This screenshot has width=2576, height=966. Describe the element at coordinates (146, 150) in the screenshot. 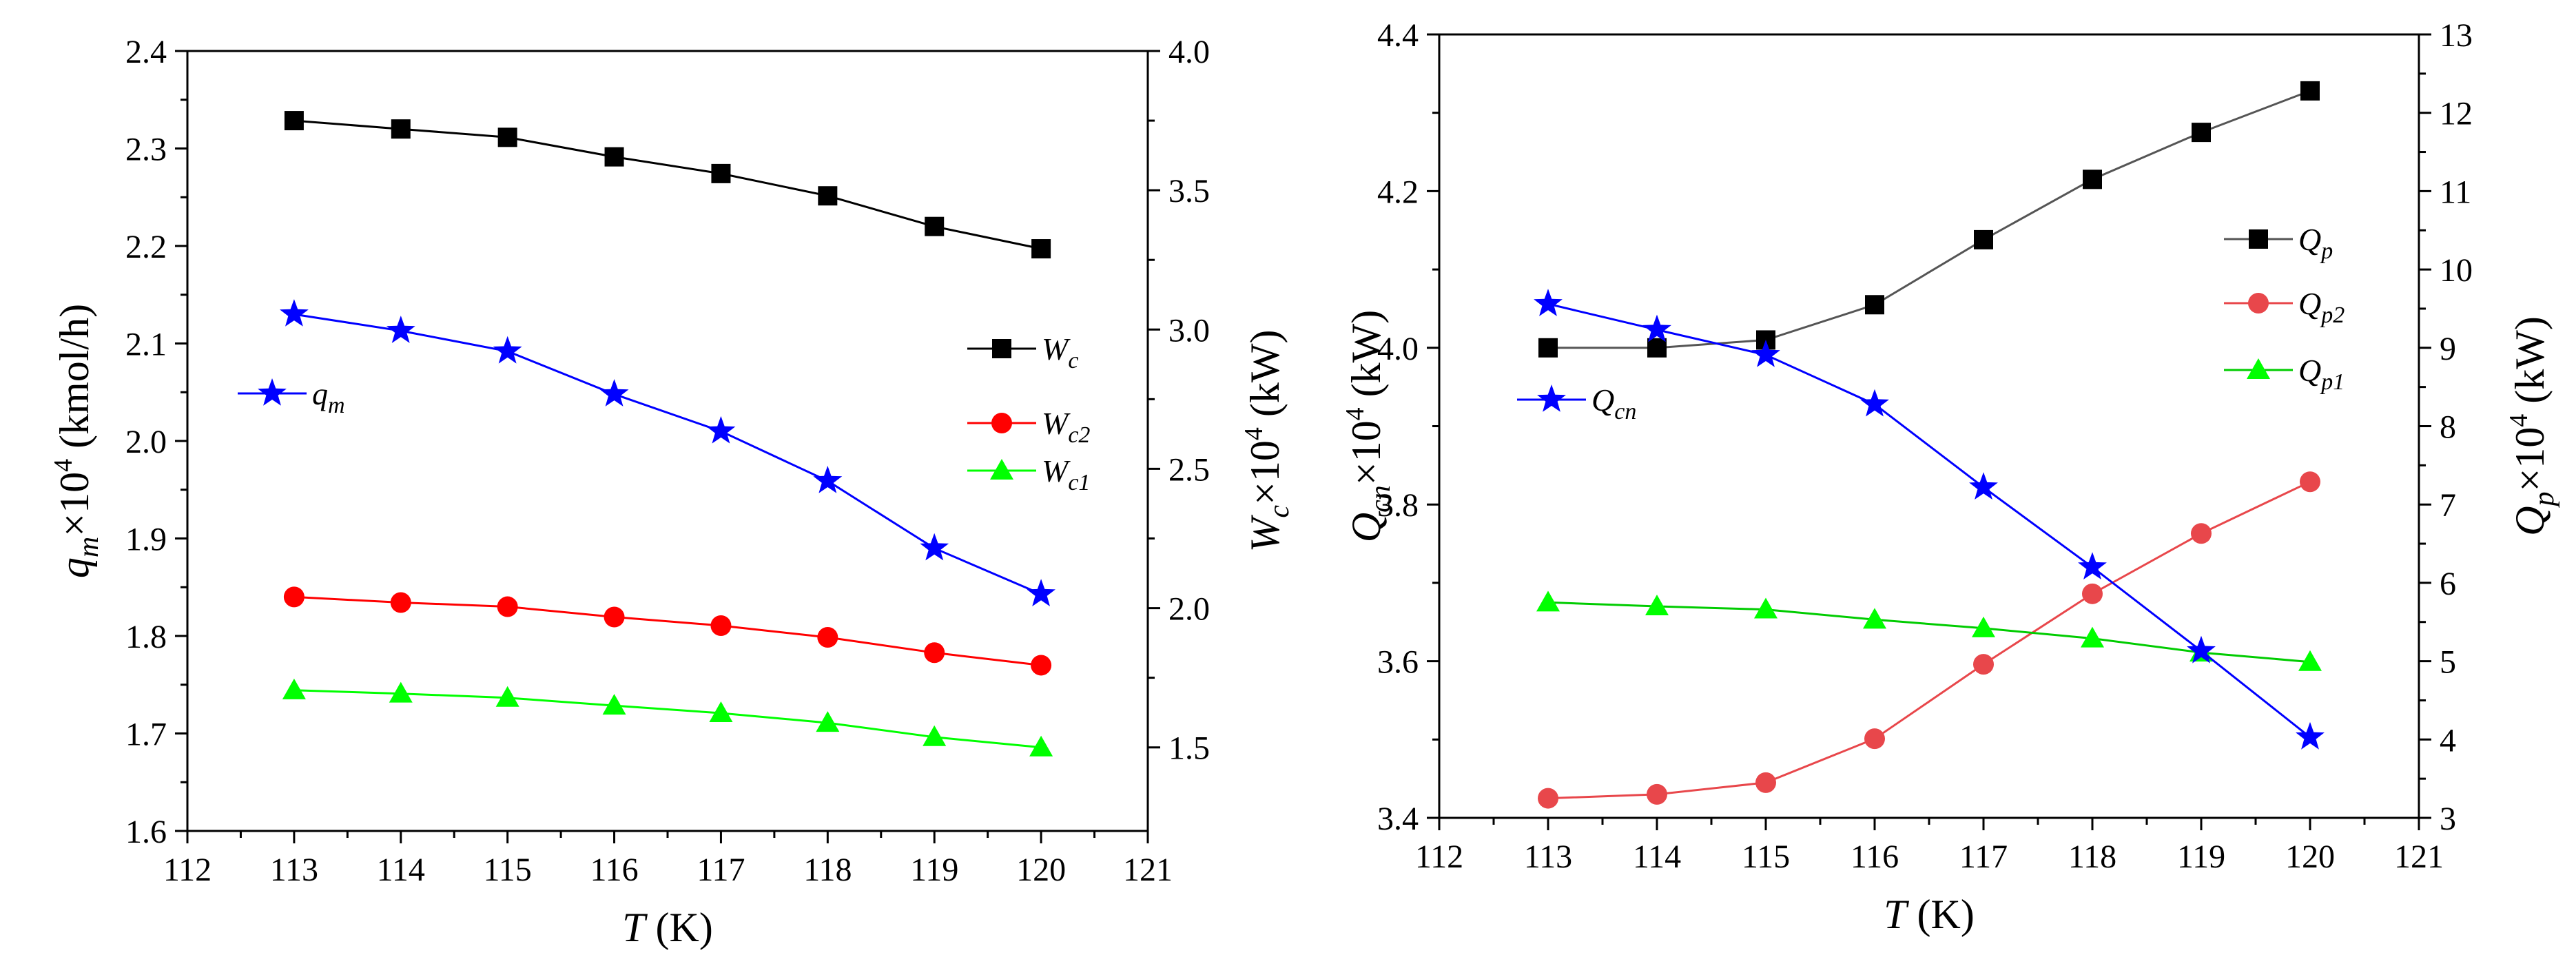

I see `y-left-tick-label: 2.3` at that location.